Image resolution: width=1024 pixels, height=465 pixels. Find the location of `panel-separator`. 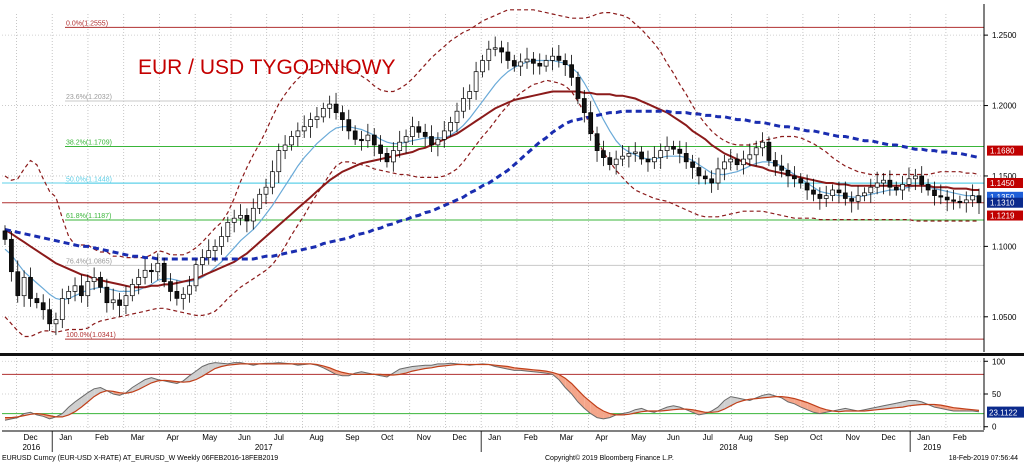

panel-separator is located at coordinates (512, 354).